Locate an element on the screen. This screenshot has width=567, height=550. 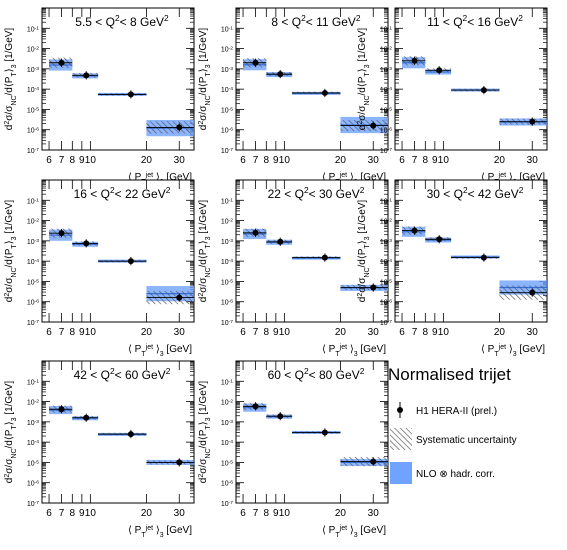
panel-title: 30 < Q2< 42 GeV2 is located at coordinates (475, 193).